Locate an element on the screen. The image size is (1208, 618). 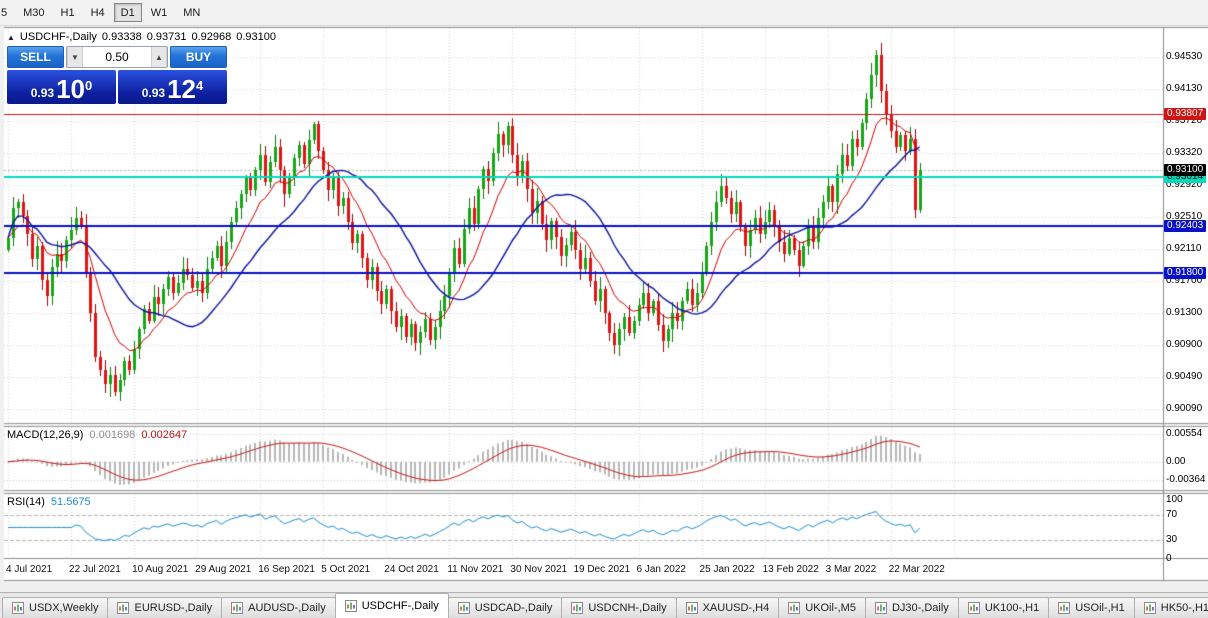
chart-tab-label: XAUUSD-,H4 is located at coordinates (736, 608).